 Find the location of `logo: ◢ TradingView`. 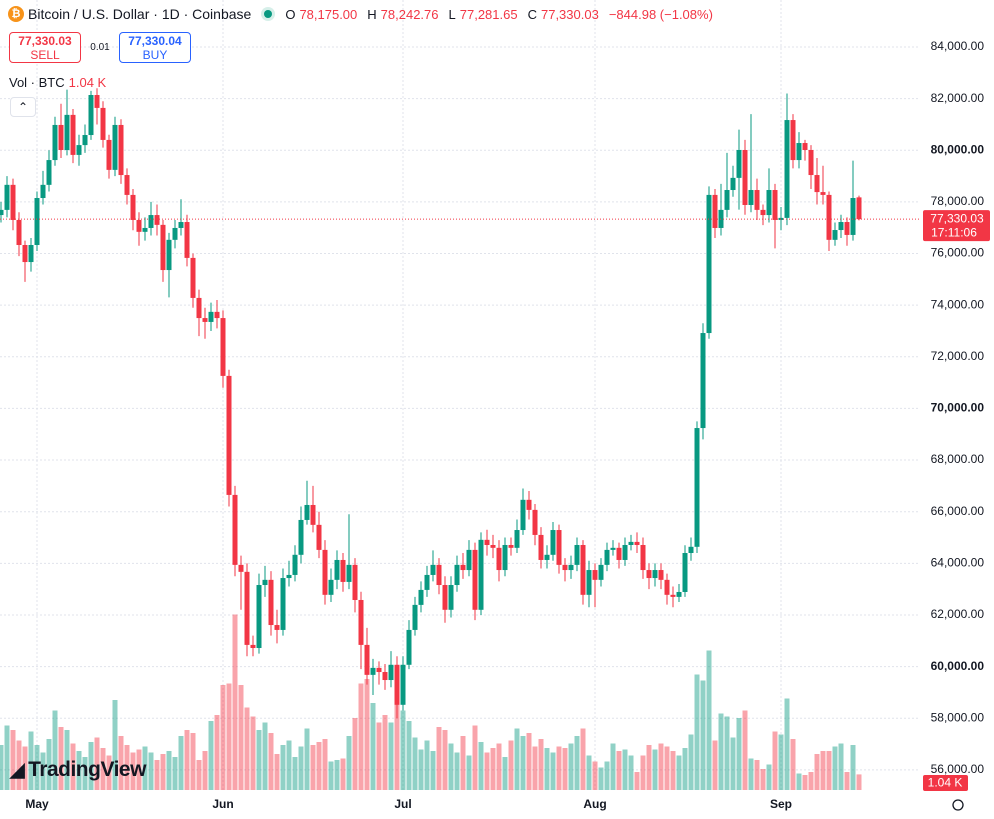

logo: ◢ TradingView is located at coordinates (78, 770).